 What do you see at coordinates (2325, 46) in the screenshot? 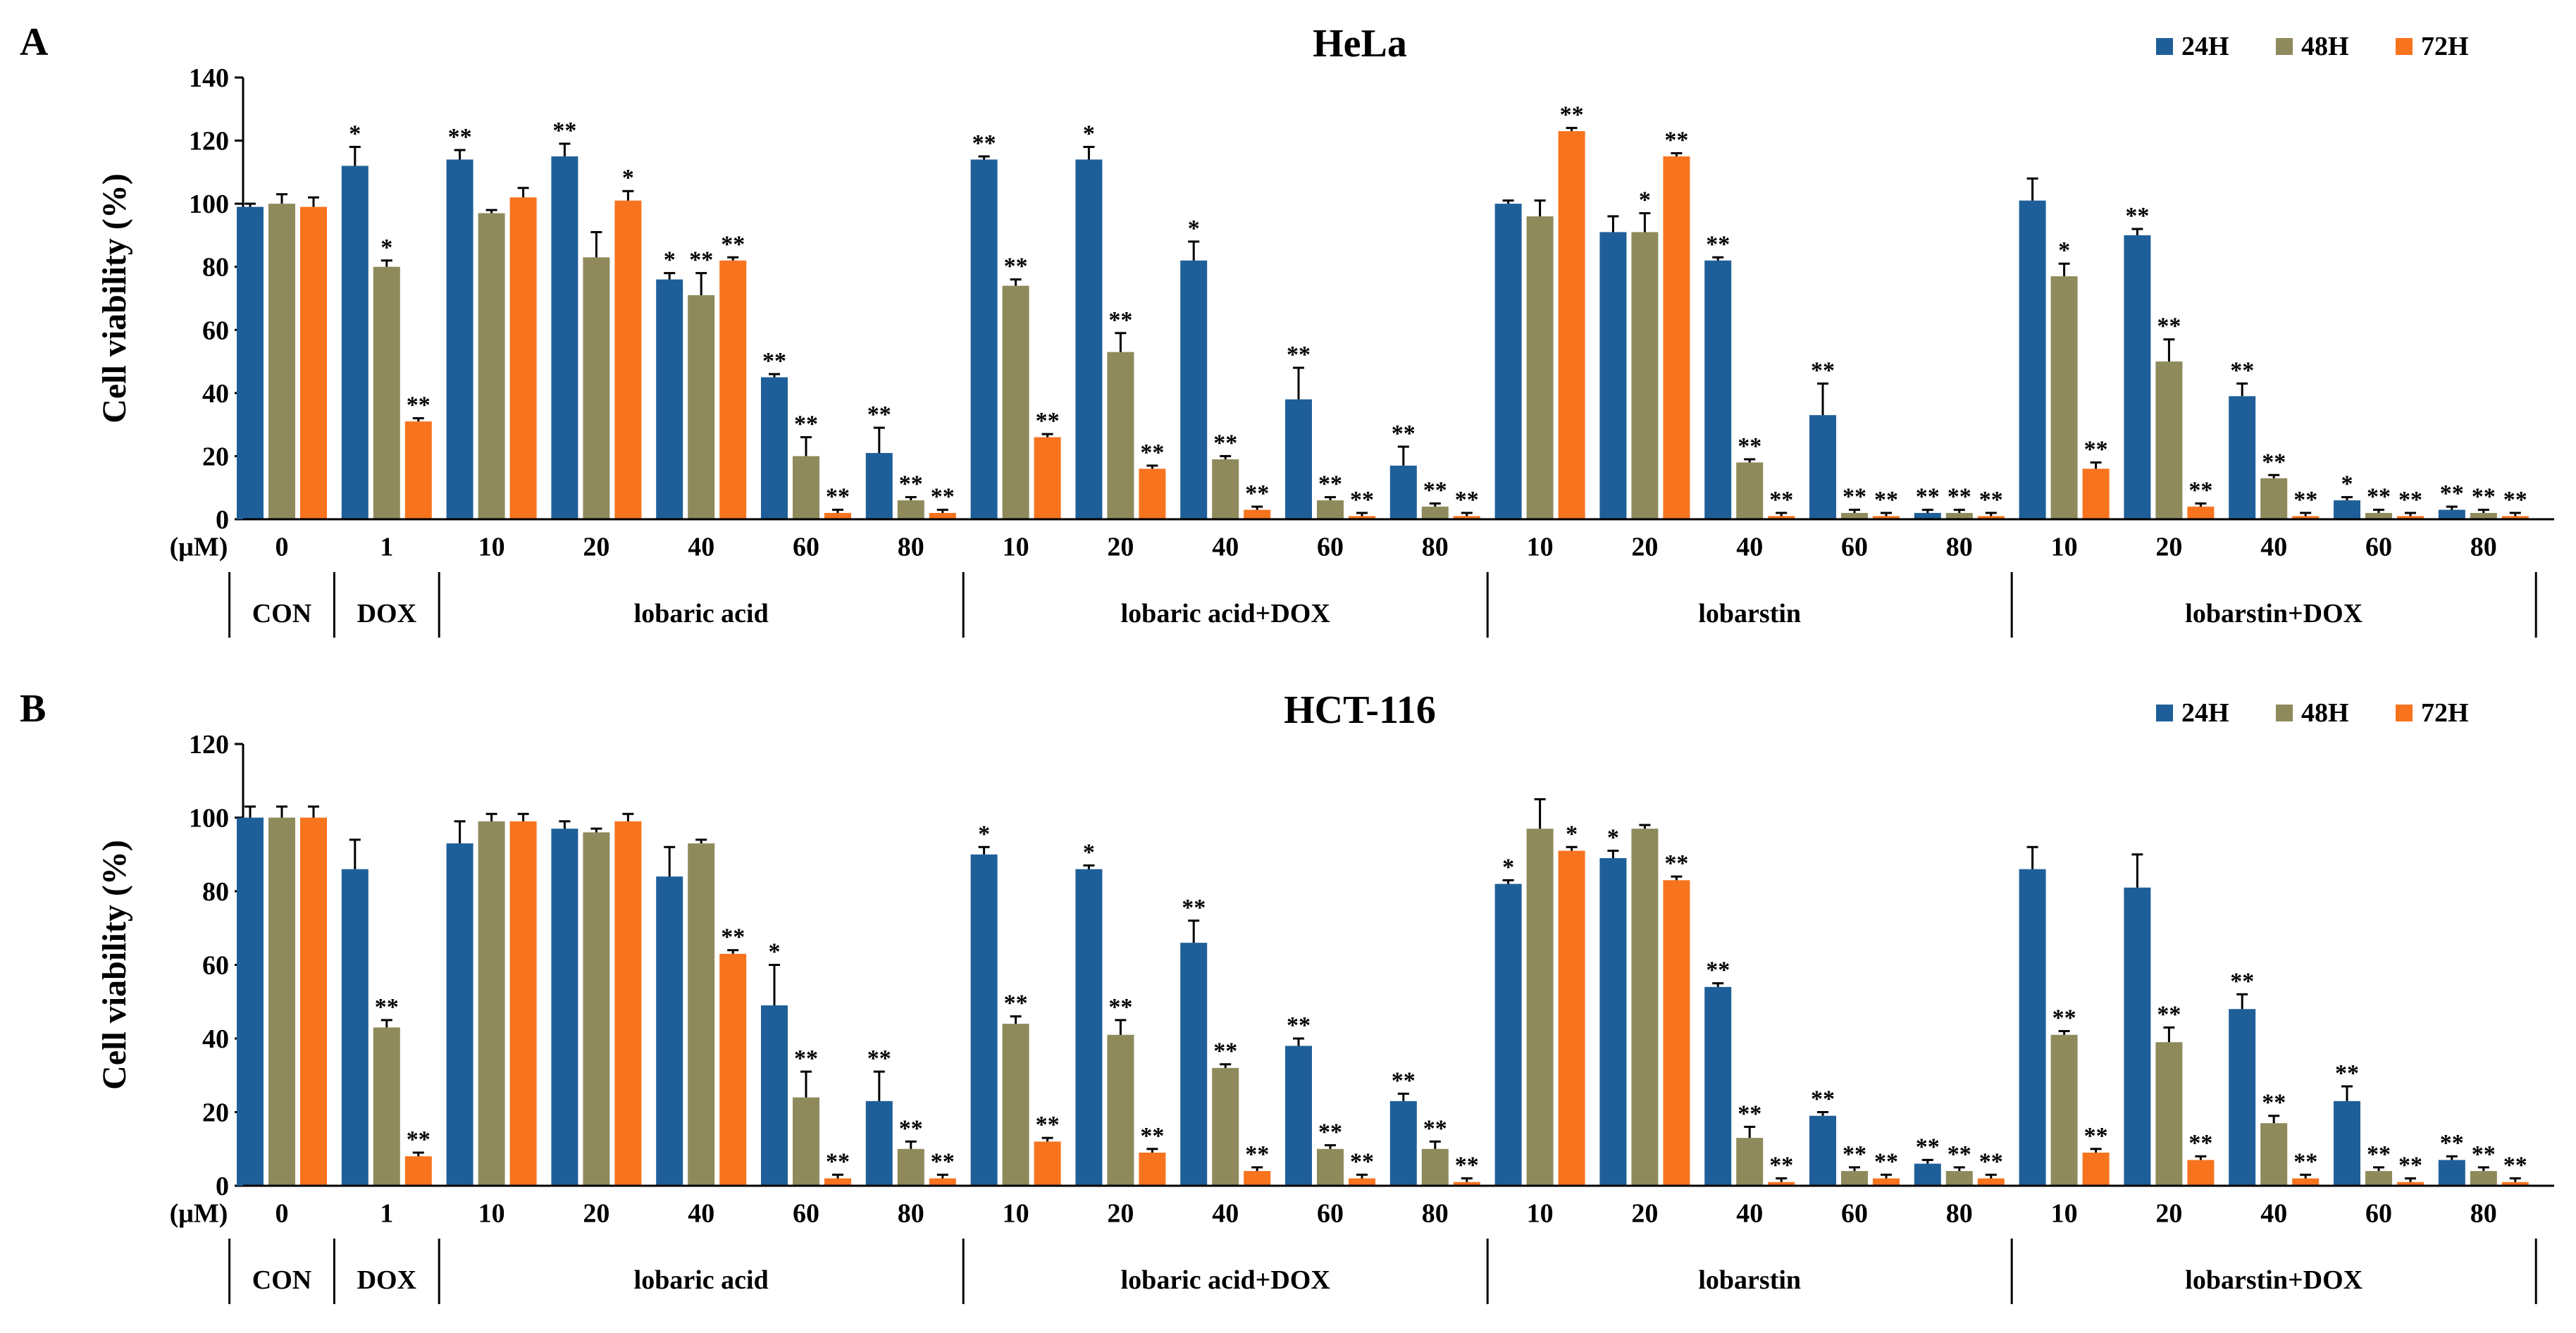
I see `legend-label-48H: 48H` at bounding box center [2325, 46].